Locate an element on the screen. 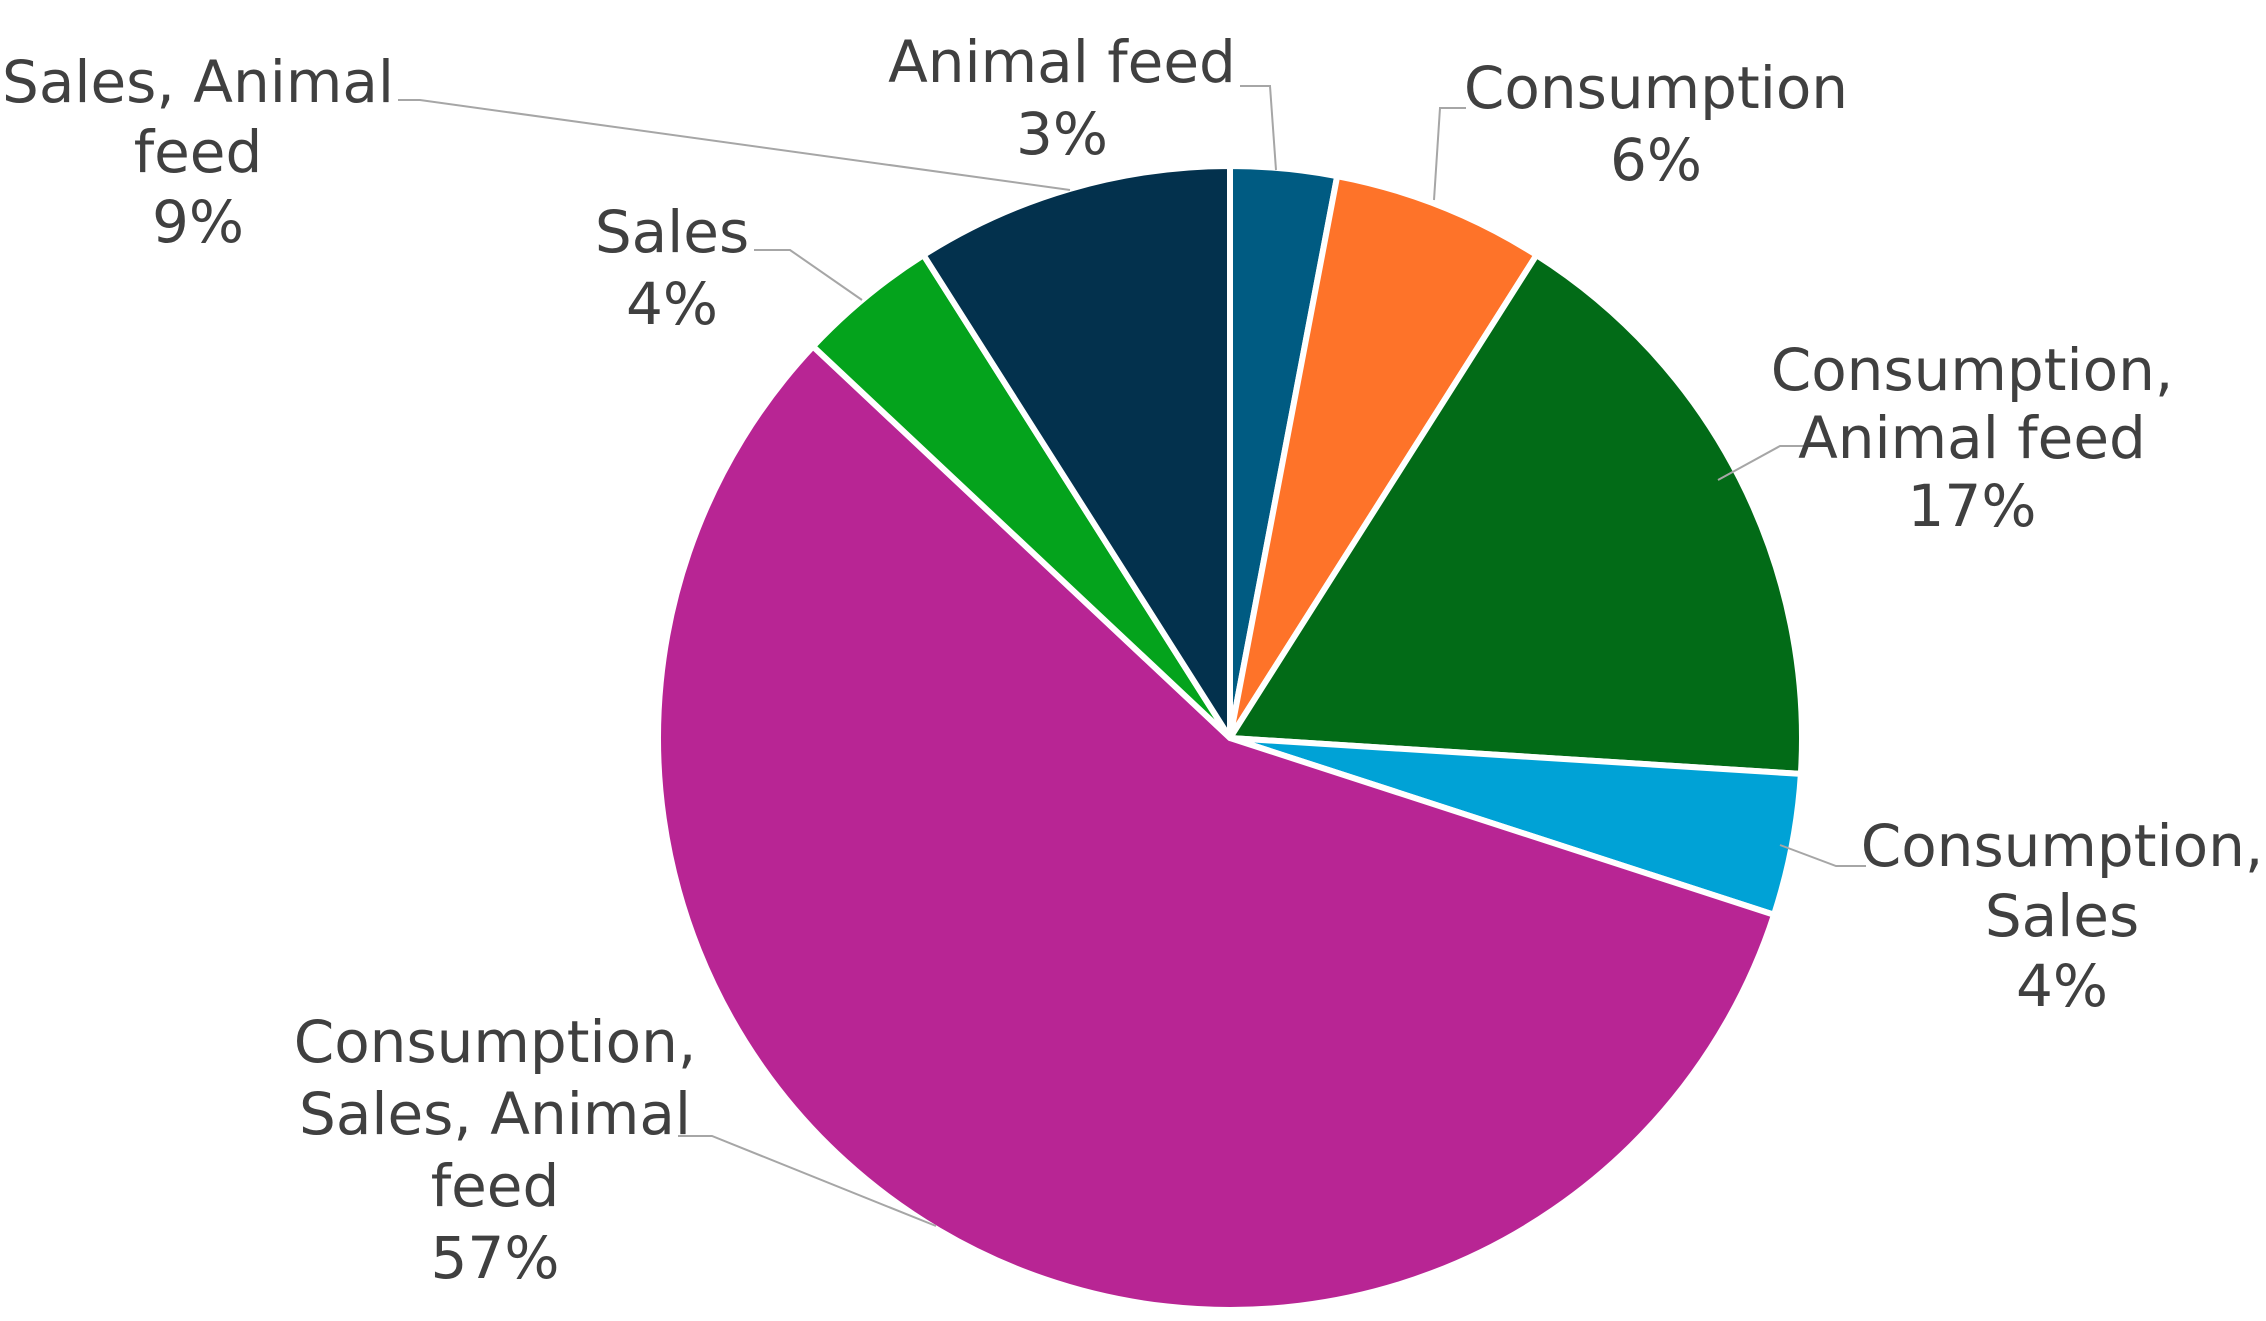 The height and width of the screenshot is (1321, 2266). slice-value-label: 57% is located at coordinates (495, 1258).